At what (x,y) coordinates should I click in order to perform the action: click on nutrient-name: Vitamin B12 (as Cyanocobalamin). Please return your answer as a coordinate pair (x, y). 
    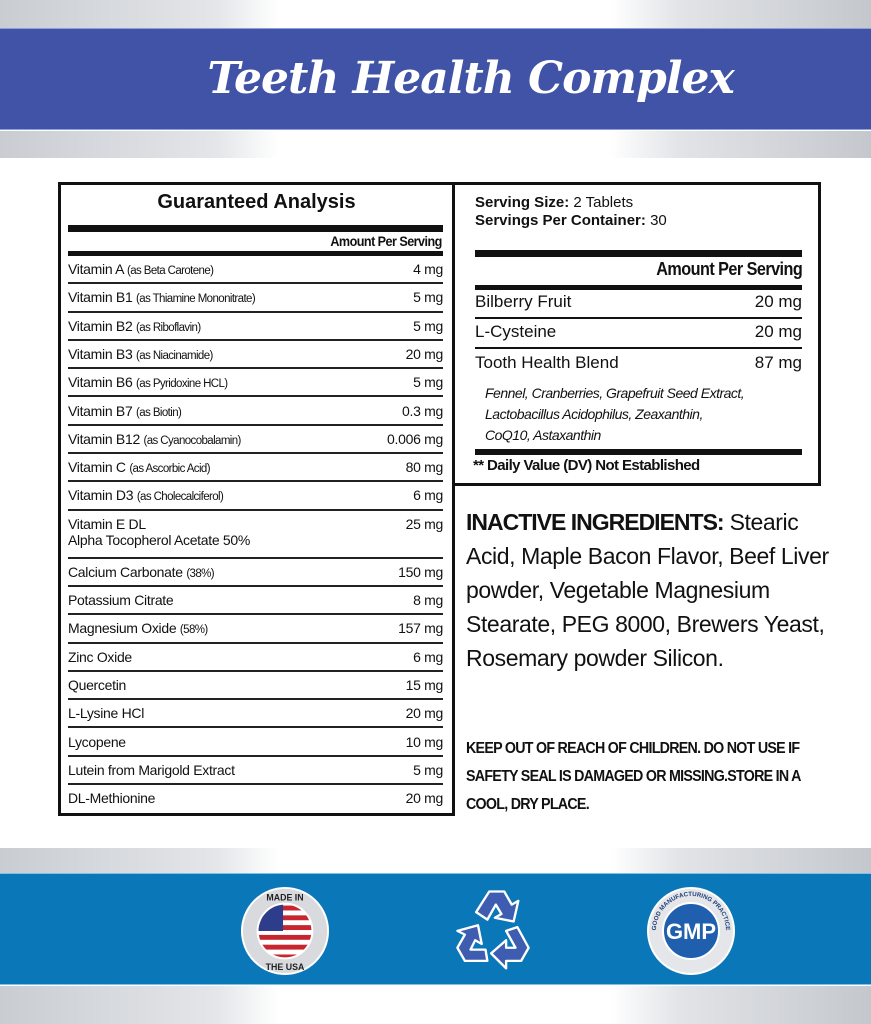
    Looking at the image, I should click on (154, 439).